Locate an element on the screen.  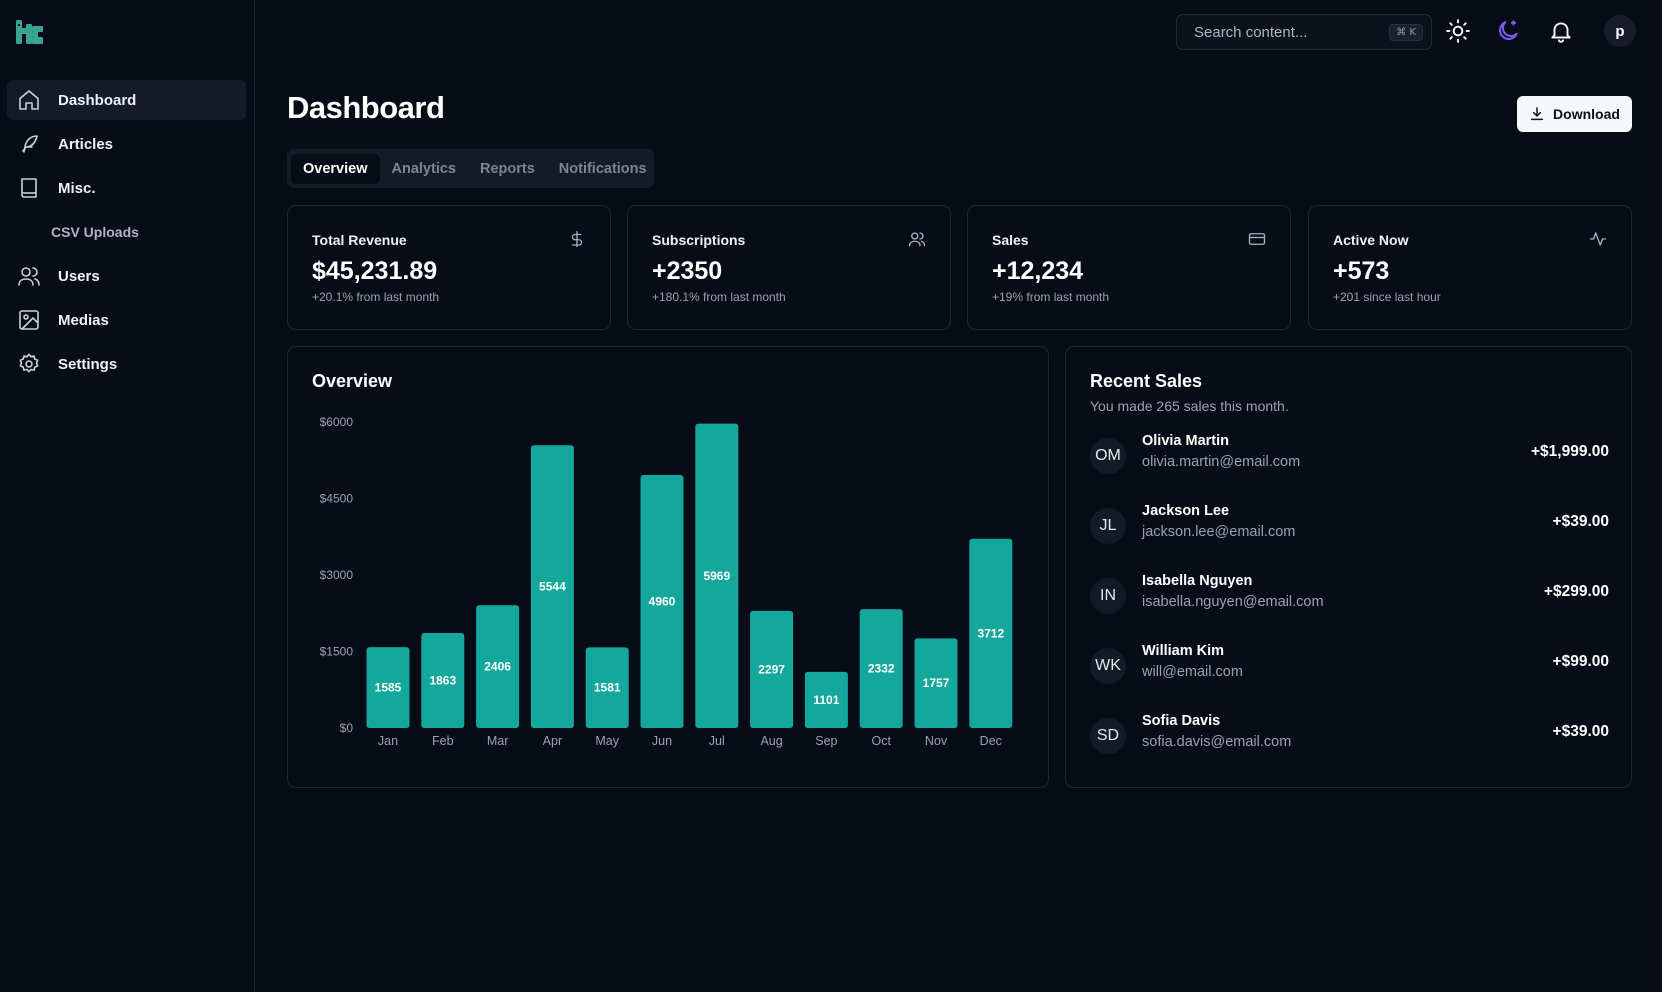
image-icon is located at coordinates (29, 320).